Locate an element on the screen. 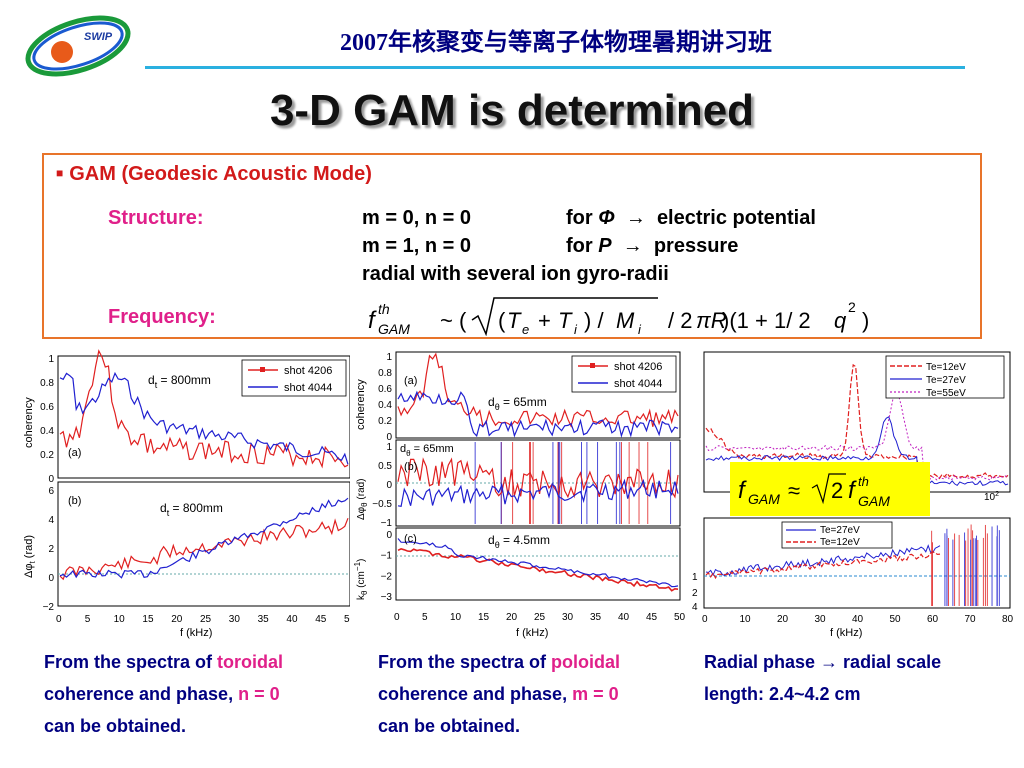  conference-title: 2007年核聚变与等离子体物理暑期讲习班 is located at coordinates (556, 43).